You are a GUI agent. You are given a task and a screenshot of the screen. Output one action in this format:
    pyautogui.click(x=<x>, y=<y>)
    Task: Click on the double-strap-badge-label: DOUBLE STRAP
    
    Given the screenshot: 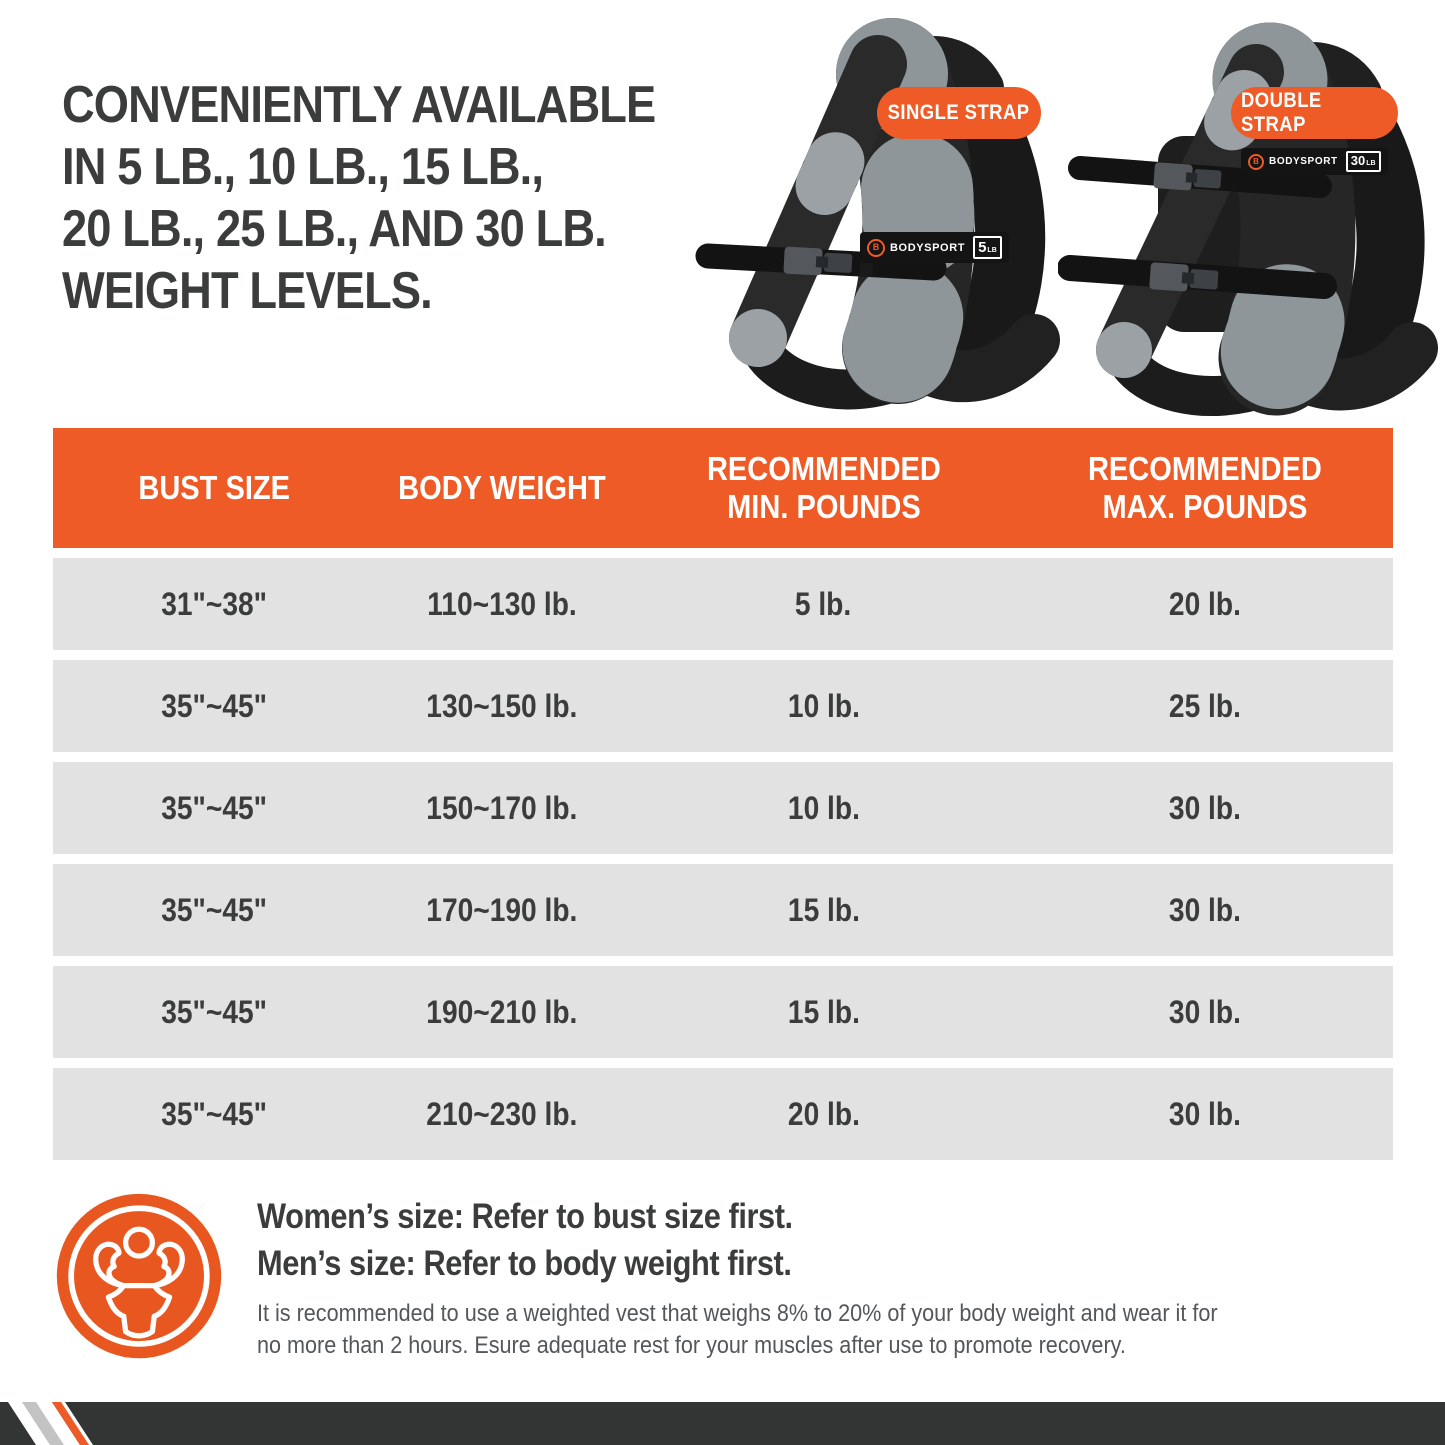 What is the action you would take?
    pyautogui.click(x=1281, y=112)
    